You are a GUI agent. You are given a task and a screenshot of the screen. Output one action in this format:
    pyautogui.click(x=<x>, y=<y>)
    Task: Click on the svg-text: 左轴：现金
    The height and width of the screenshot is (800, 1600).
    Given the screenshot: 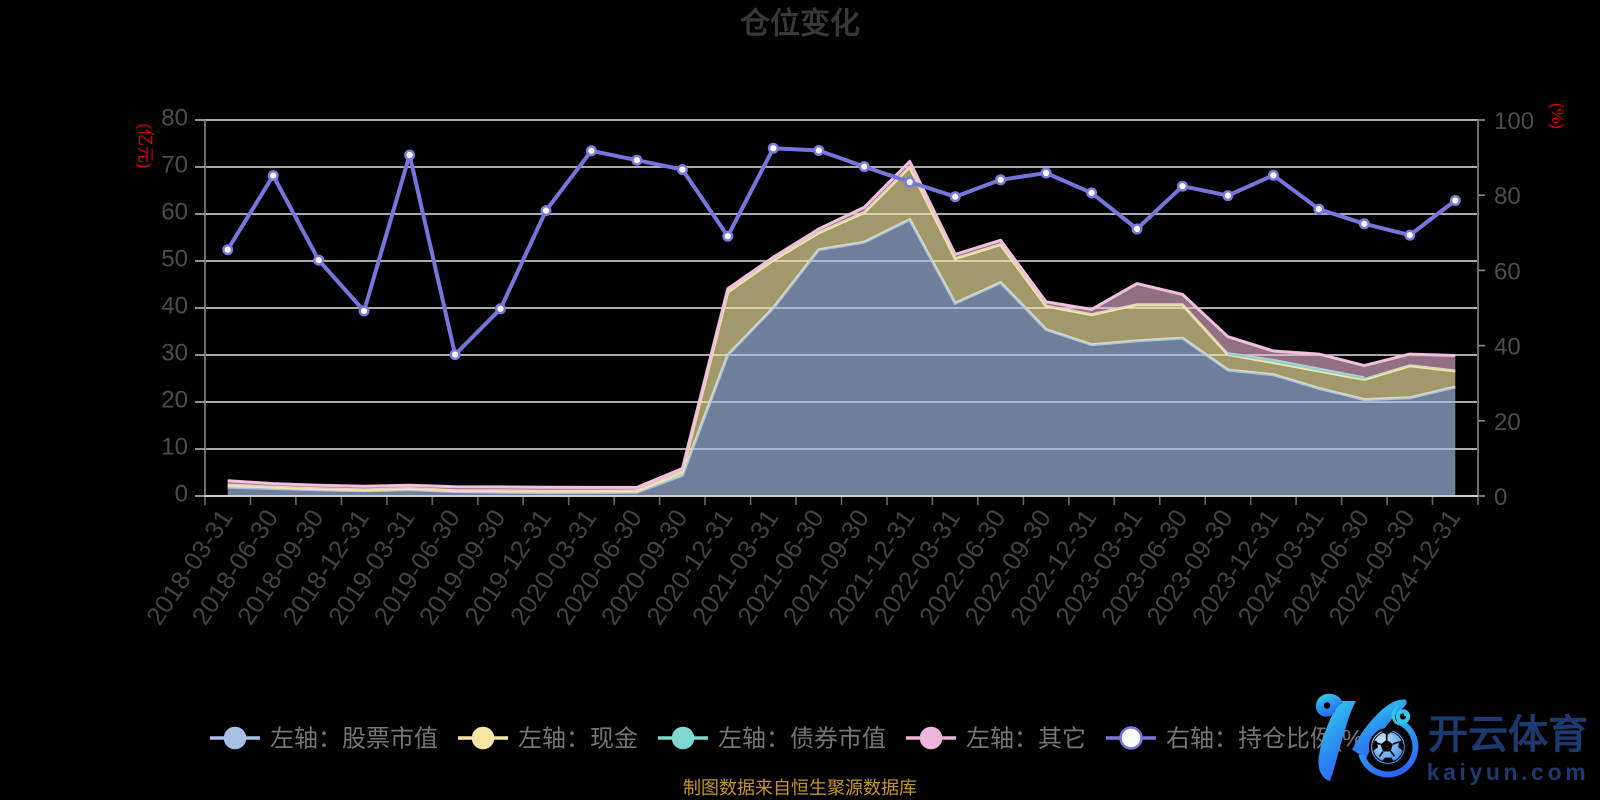 What is the action you would take?
    pyautogui.click(x=578, y=739)
    